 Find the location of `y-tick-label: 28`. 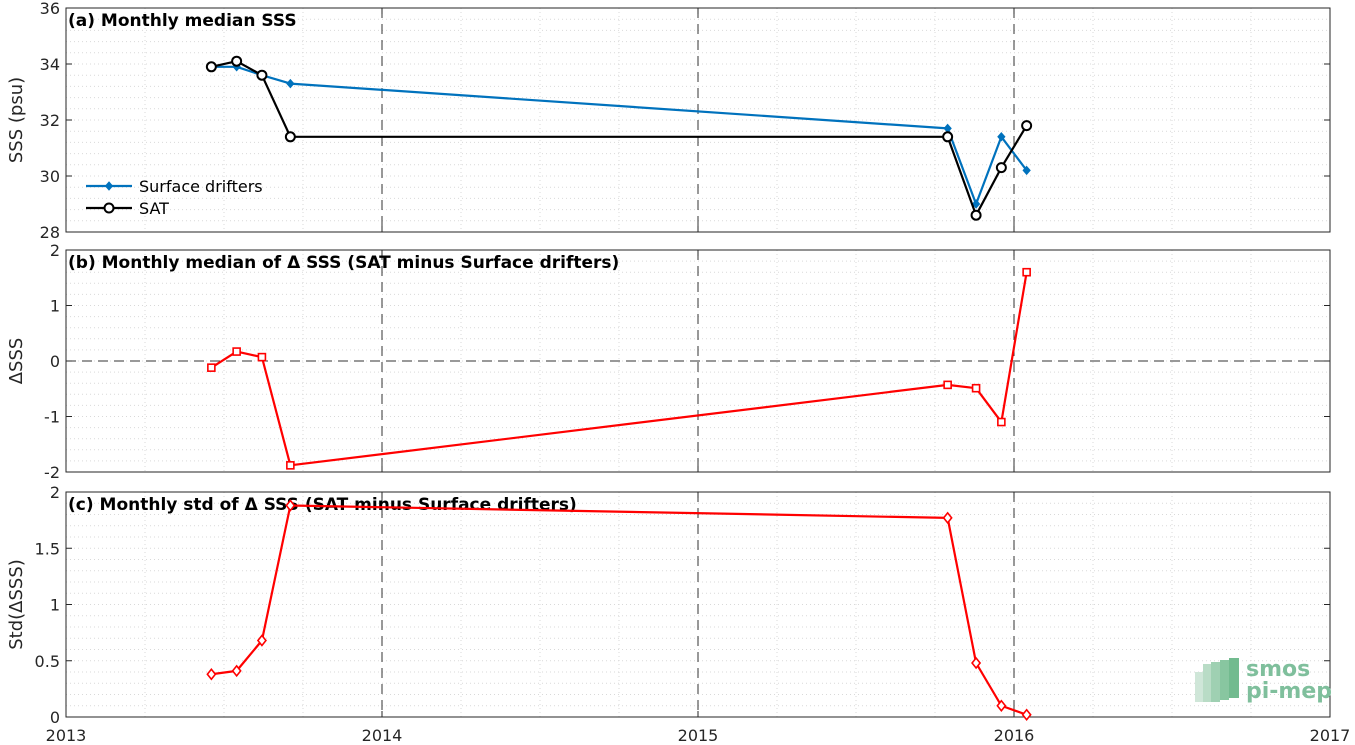

y-tick-label: 28 is located at coordinates (50, 232).